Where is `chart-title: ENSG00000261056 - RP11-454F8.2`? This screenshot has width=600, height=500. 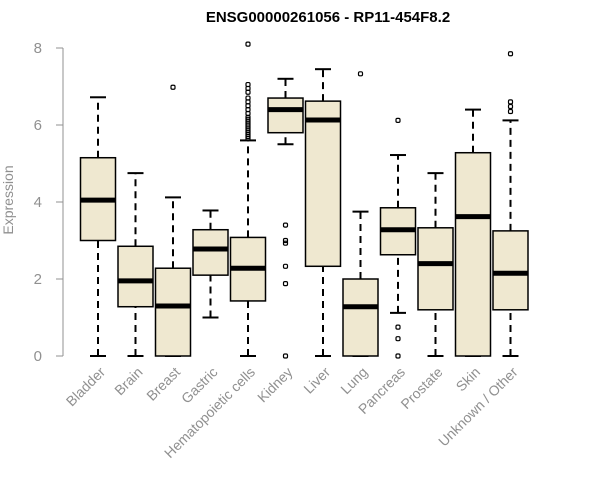
chart-title: ENSG00000261056 - RP11-454F8.2 is located at coordinates (328, 17).